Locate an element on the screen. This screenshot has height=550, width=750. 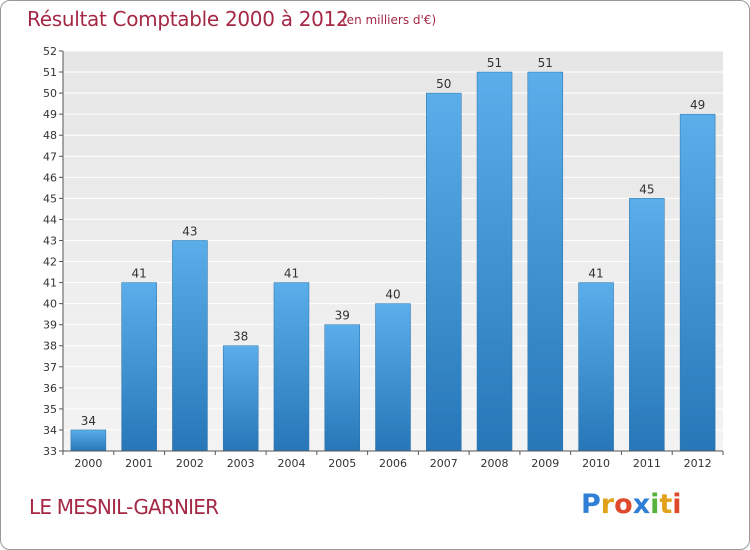
y-tick-label: 35 is located at coordinates (50, 409).